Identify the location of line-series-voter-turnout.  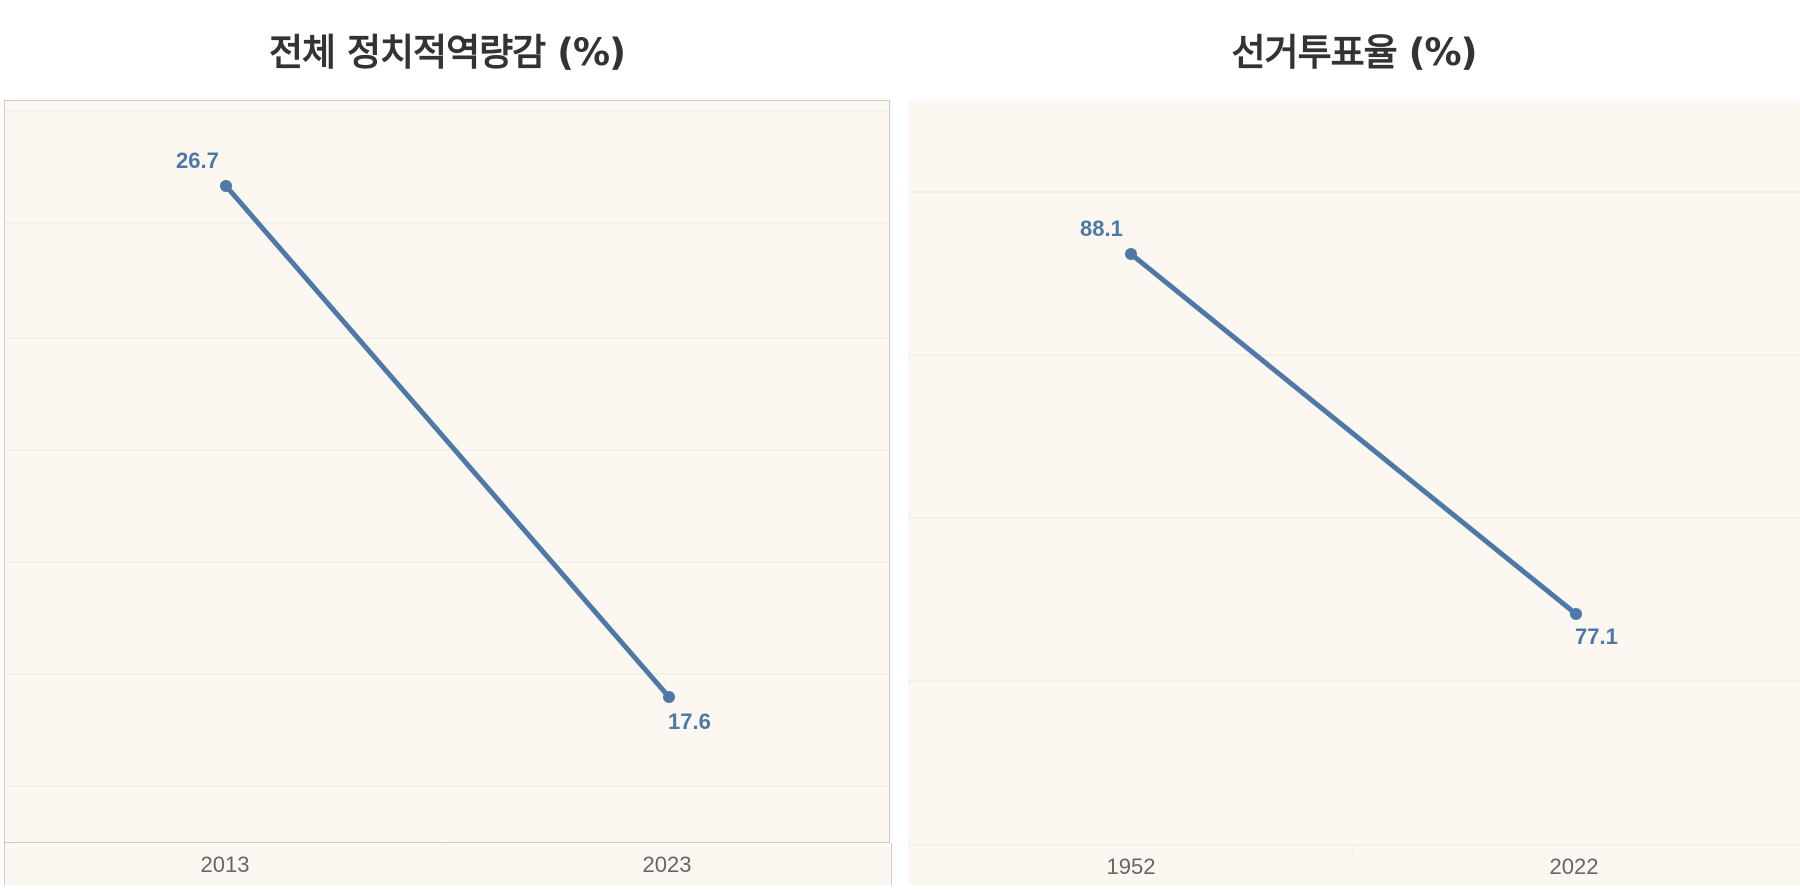
(1353, 434).